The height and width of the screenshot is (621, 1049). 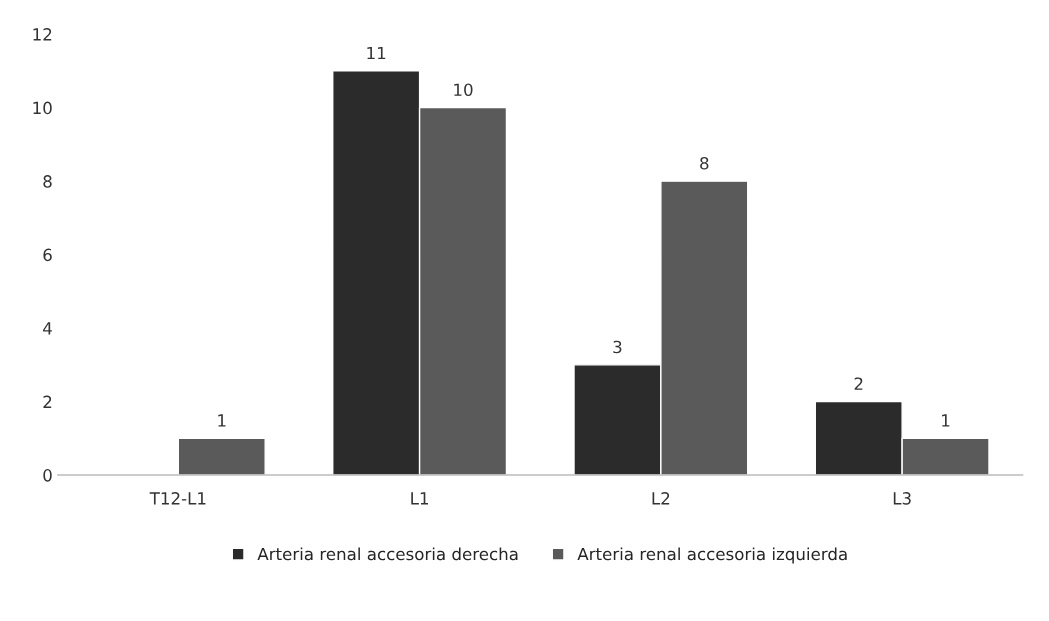 I want to click on y-tick-label: 2, so click(x=47, y=401).